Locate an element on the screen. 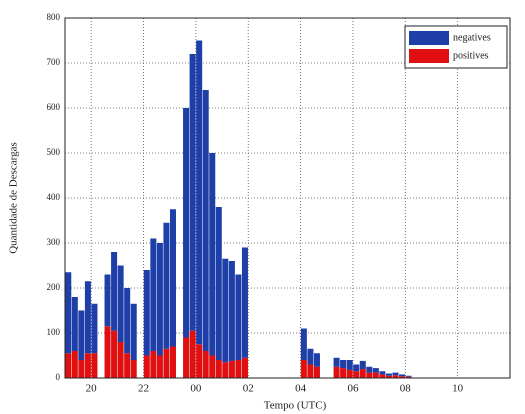 The height and width of the screenshot is (414, 525). legend-label: negatives is located at coordinates (472, 37).